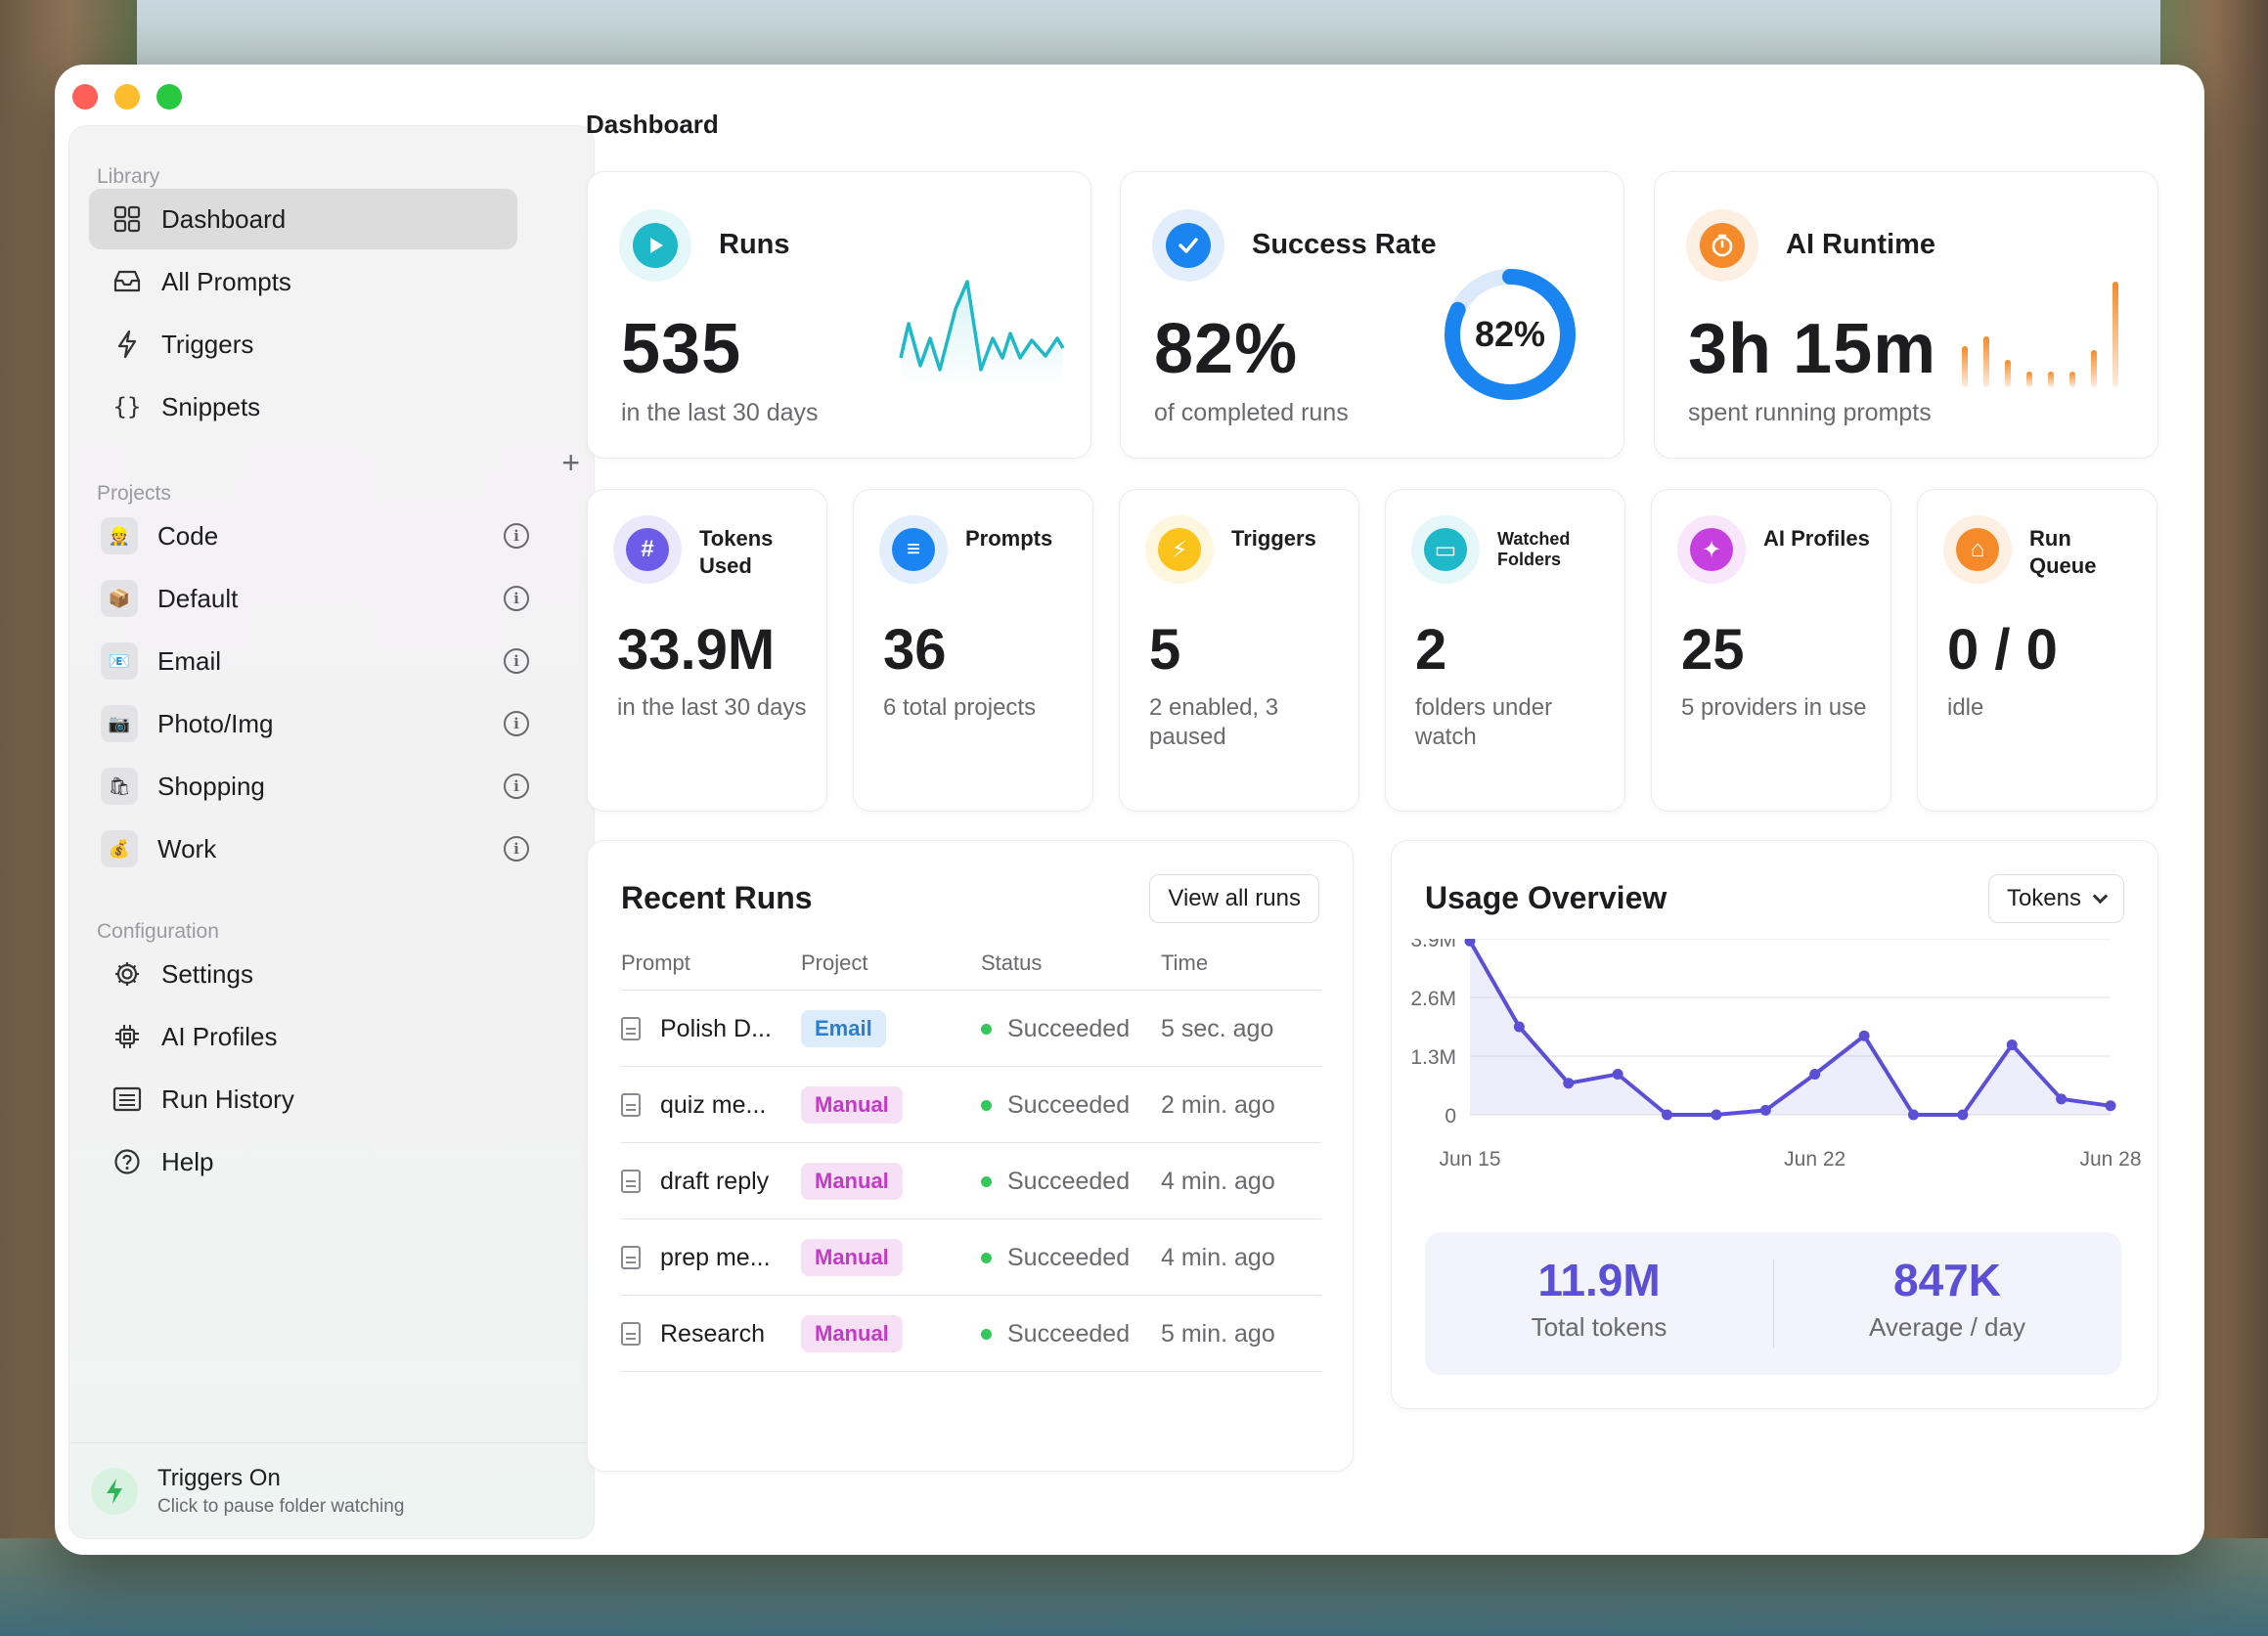 The width and height of the screenshot is (2268, 1636). I want to click on time-text: 2 min. ago, so click(1218, 1104).